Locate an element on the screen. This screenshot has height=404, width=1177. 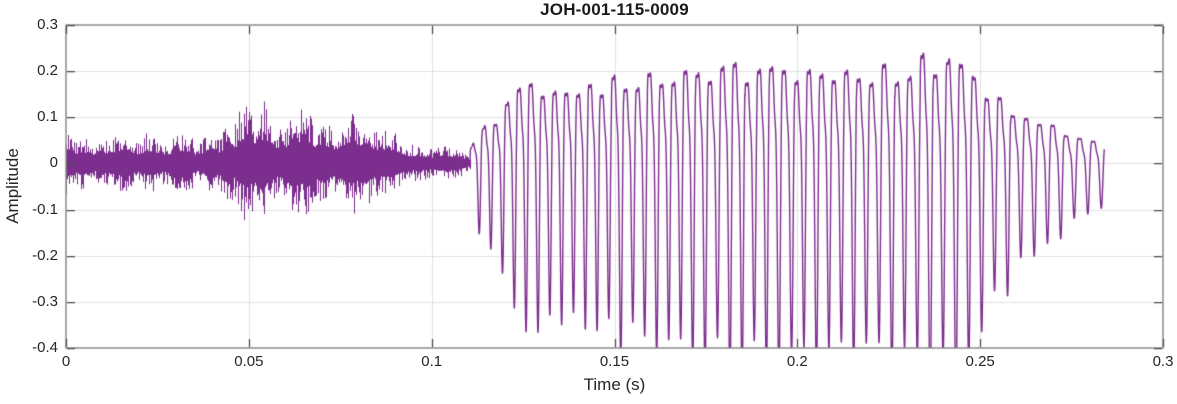
chart-title: JOH-001-115-0009 is located at coordinates (614, 9).